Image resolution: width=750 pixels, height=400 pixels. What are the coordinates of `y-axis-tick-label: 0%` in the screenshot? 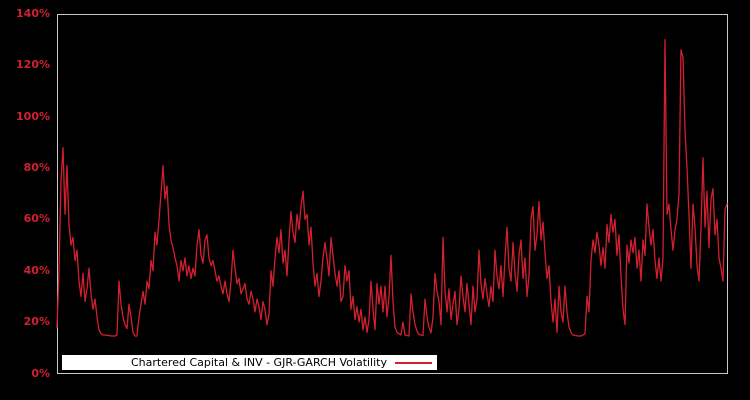 It's located at (40, 373).